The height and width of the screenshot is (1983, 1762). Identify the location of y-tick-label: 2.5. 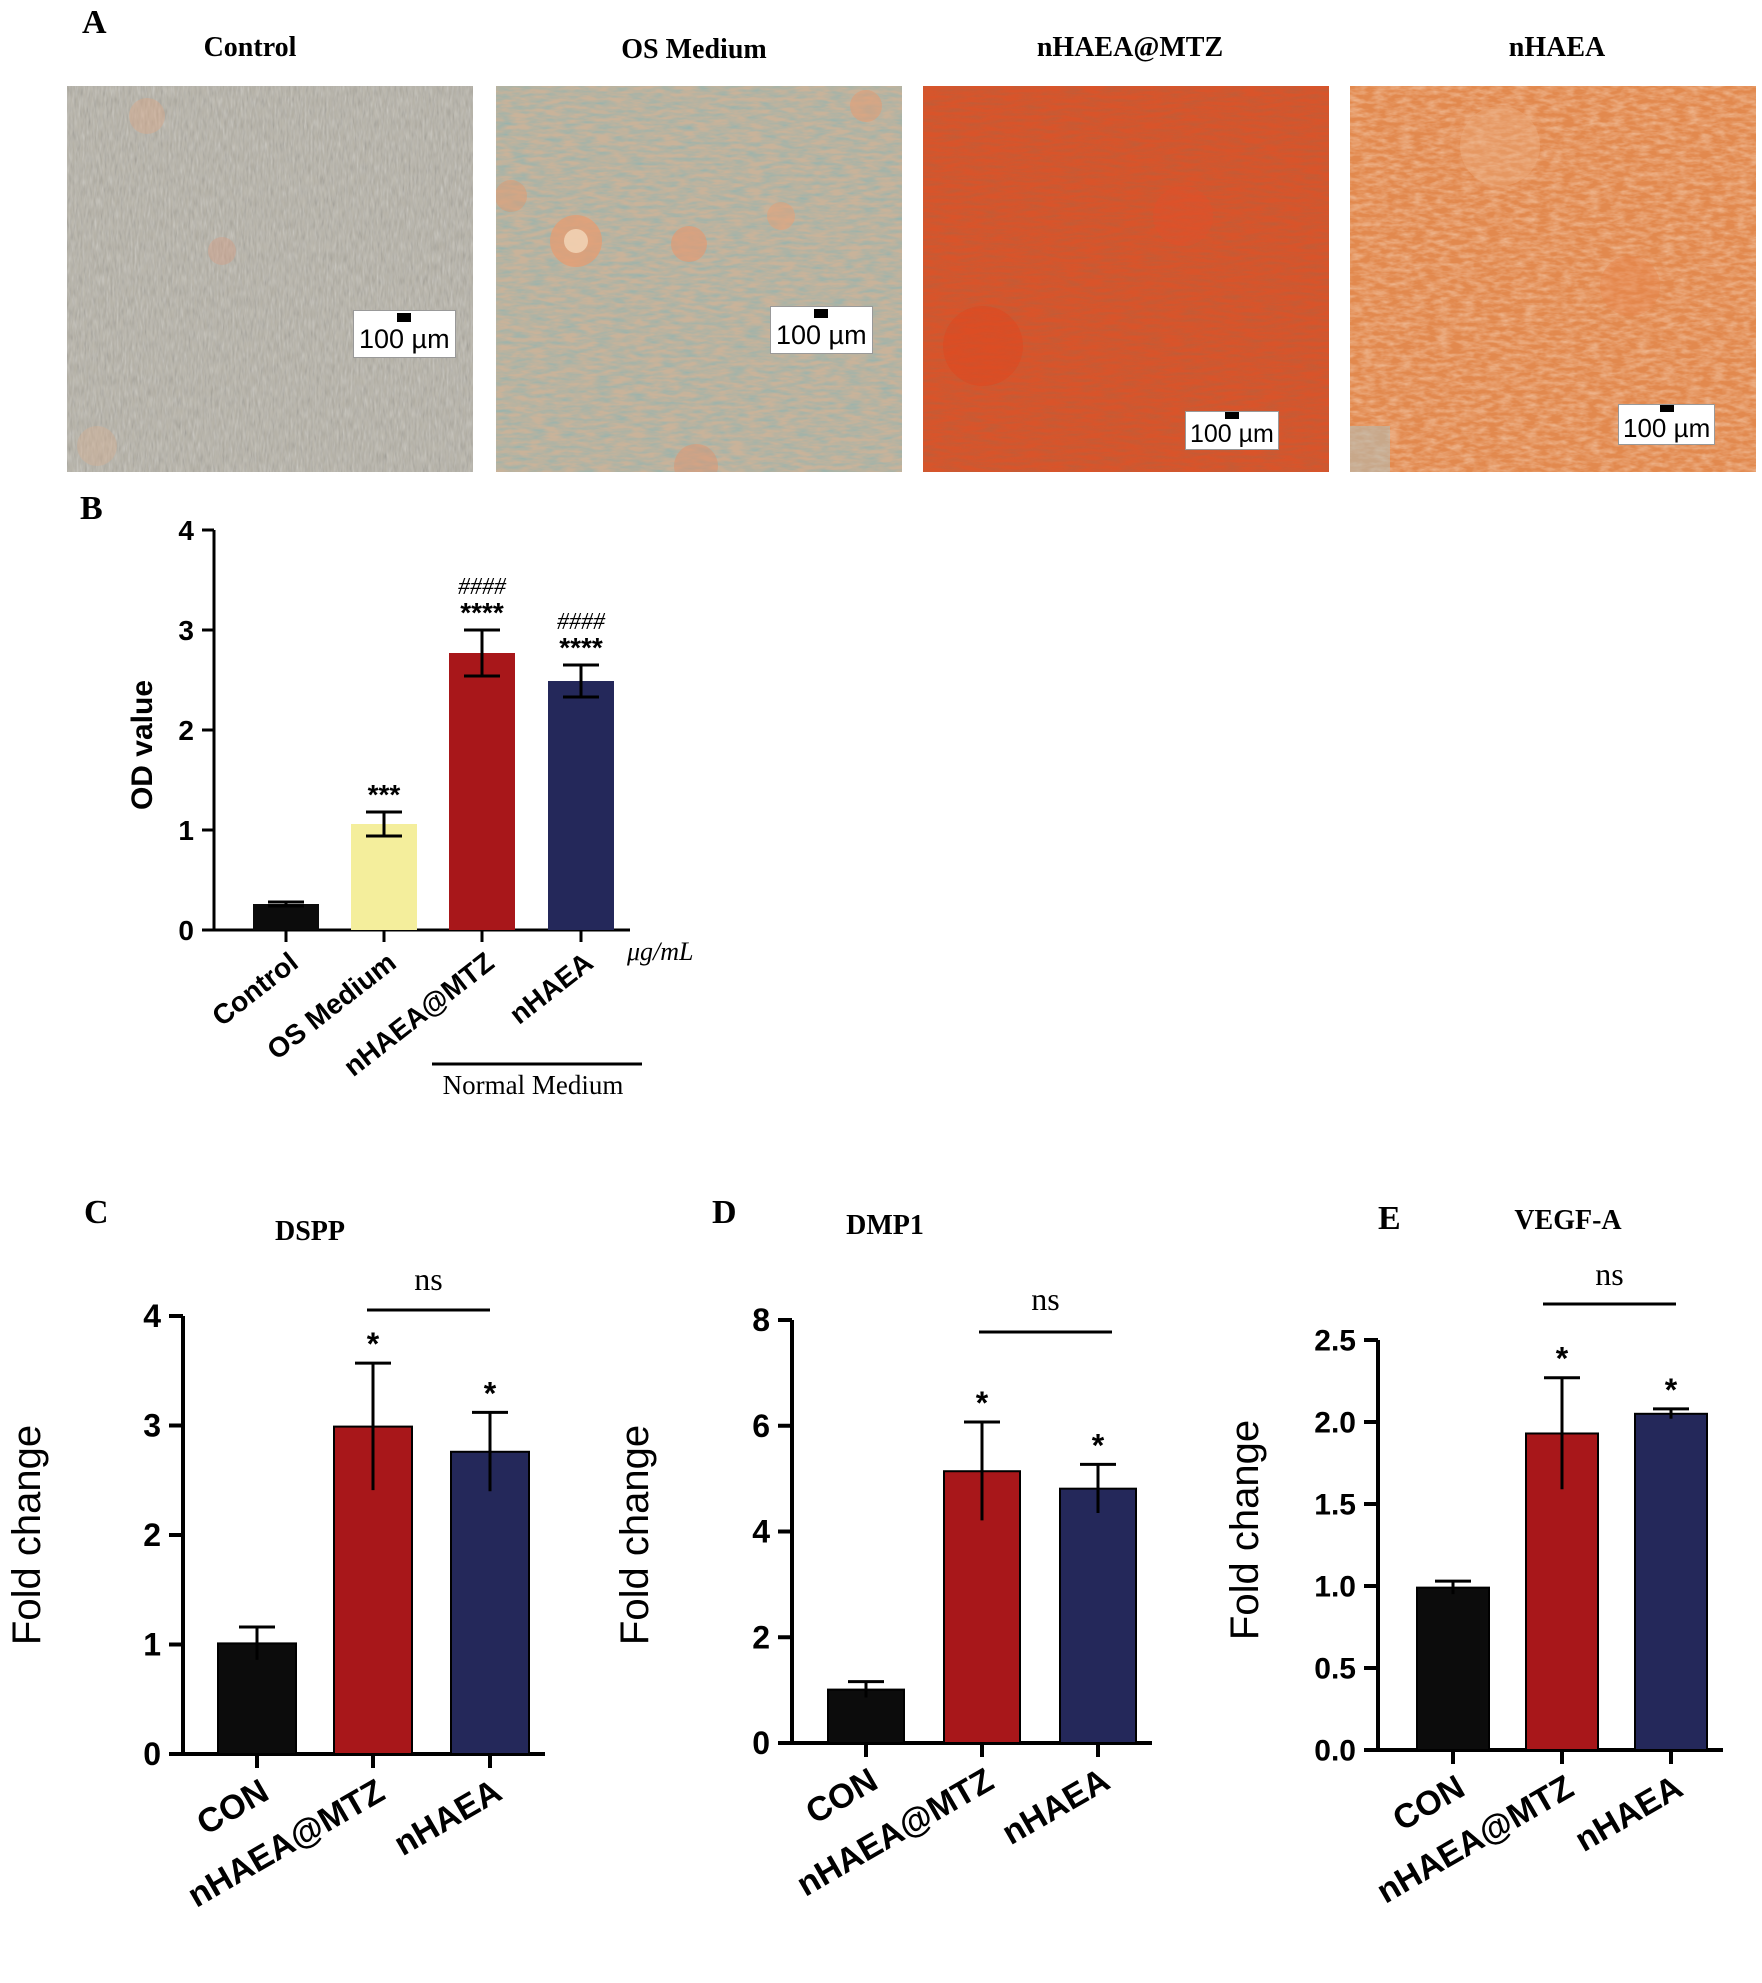
(1335, 1341).